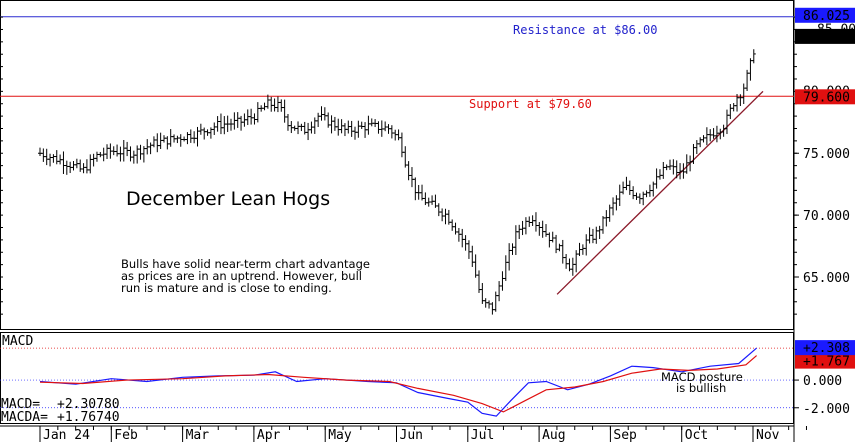 The height and width of the screenshot is (442, 855). I want to click on support-tag-label: 79.600, so click(826, 97).